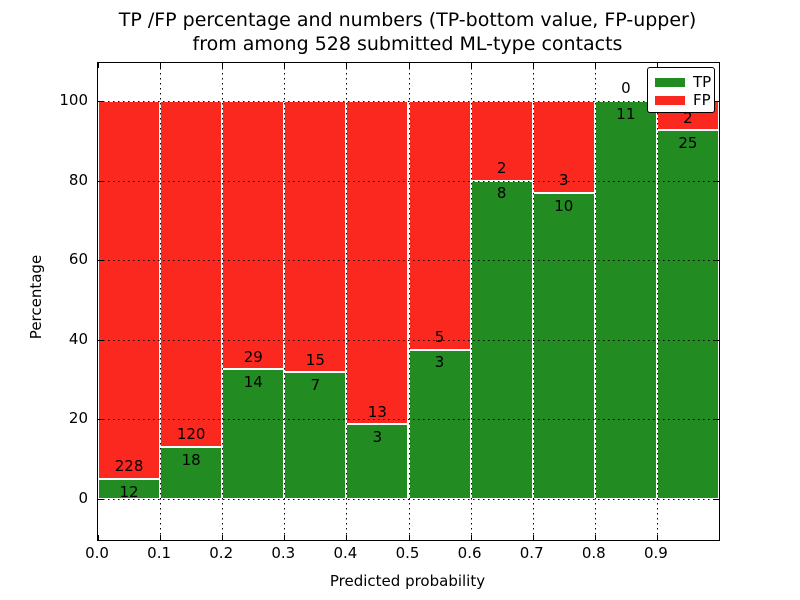  I want to click on y-tick-label: 0, so click(83, 498).